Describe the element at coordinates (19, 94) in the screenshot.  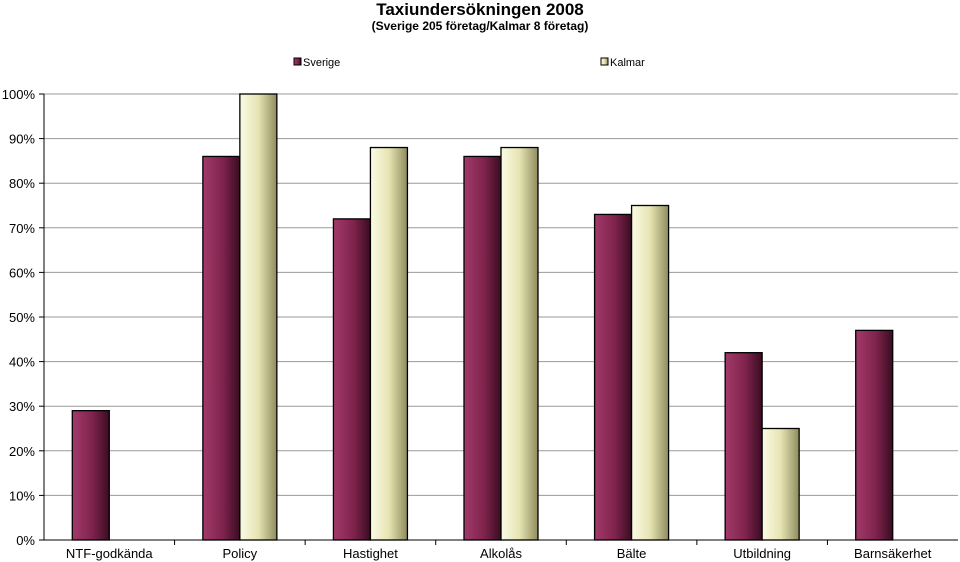
I see `y-tick-label: 100%` at that location.